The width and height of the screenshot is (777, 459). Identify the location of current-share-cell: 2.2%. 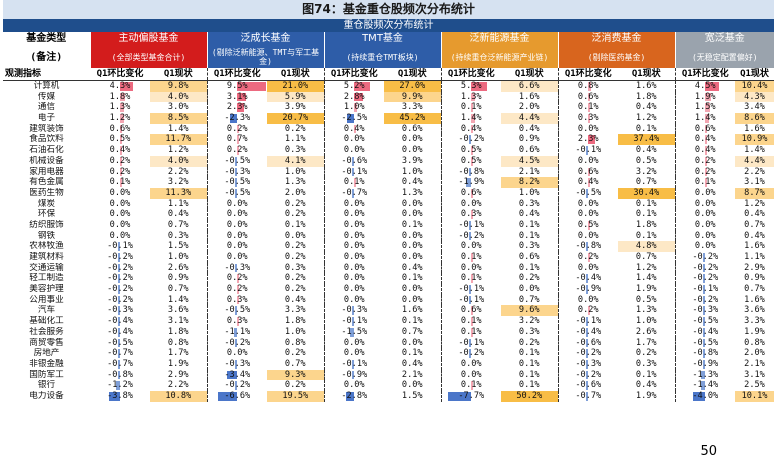
(179, 172).